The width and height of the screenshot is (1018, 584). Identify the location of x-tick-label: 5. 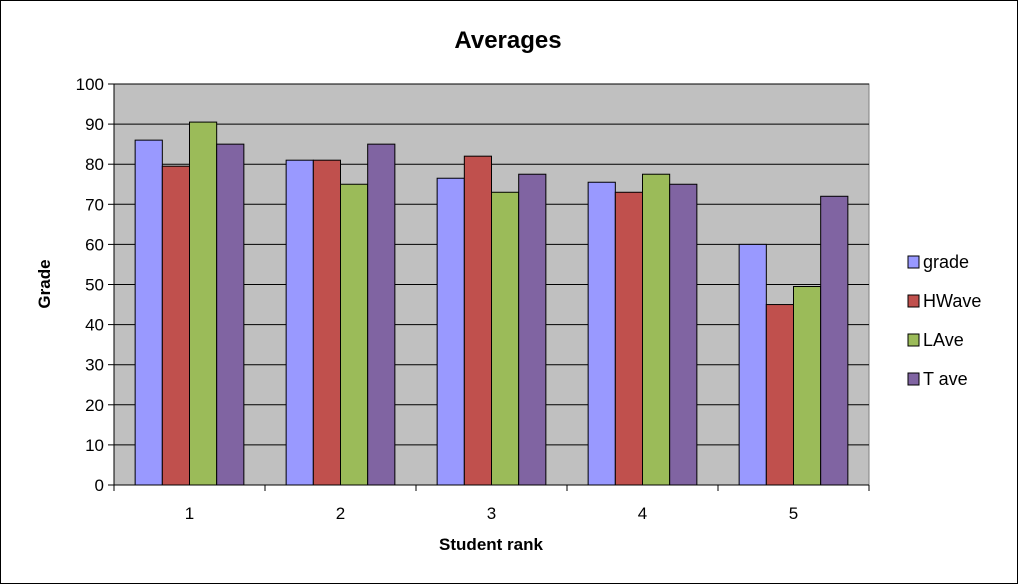
(793, 513).